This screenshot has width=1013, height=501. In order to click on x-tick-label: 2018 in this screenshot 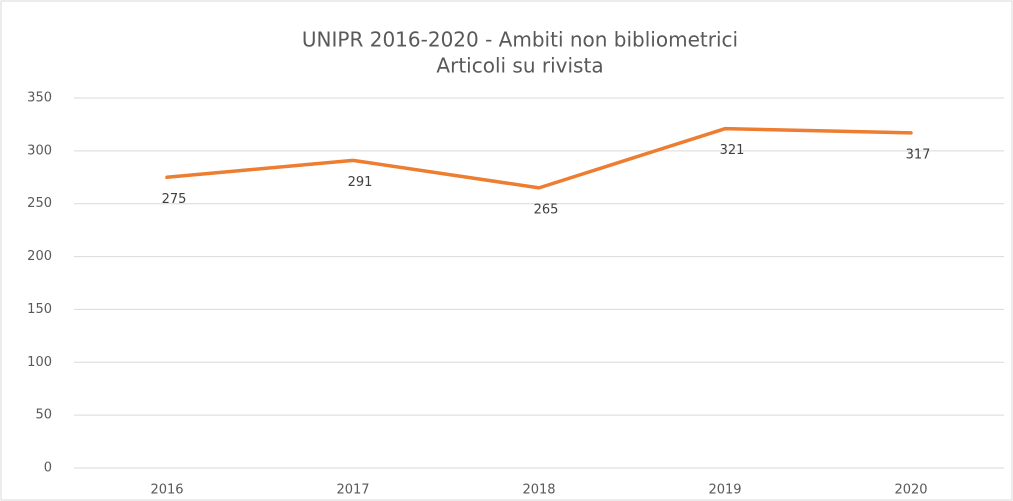, I will do `click(538, 490)`.